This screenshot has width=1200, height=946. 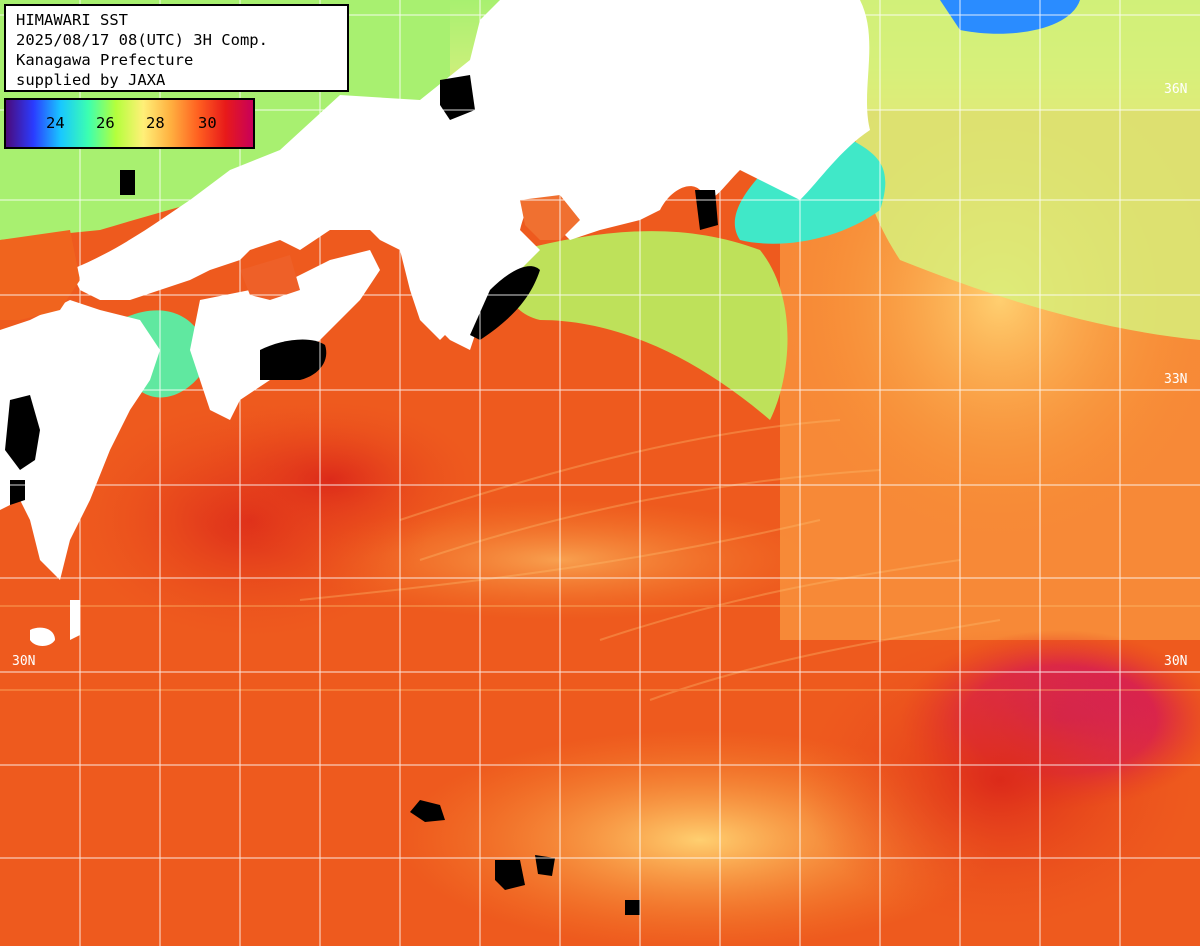 What do you see at coordinates (435, 290) in the screenshot?
I see `land-kii` at bounding box center [435, 290].